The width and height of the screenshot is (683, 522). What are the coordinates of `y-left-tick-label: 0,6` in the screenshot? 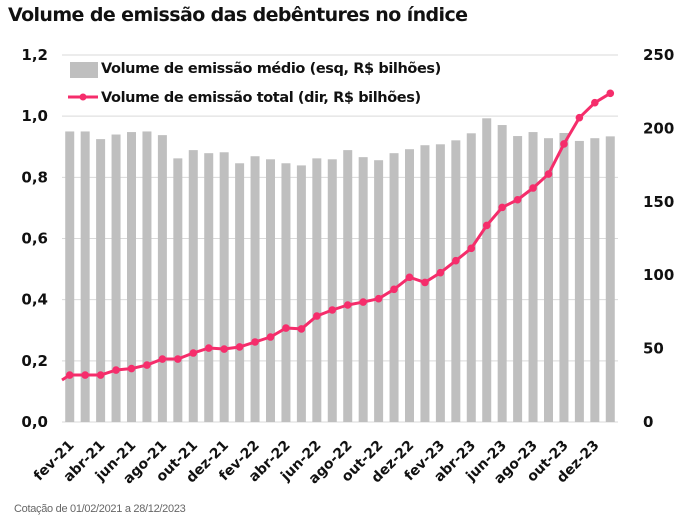 It's located at (34, 239).